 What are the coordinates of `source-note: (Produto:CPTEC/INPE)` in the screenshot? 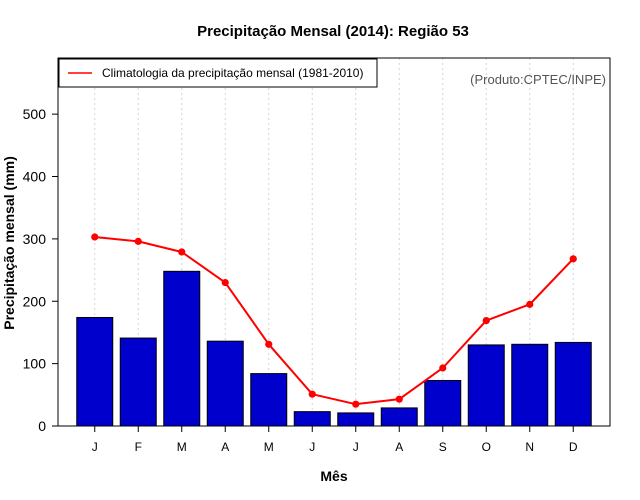 It's located at (538, 79).